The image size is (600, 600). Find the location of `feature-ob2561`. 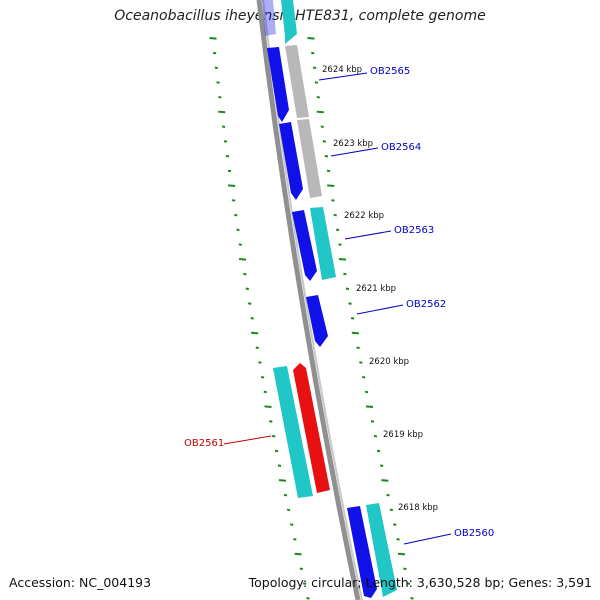

feature-ob2561 is located at coordinates (311, 428).